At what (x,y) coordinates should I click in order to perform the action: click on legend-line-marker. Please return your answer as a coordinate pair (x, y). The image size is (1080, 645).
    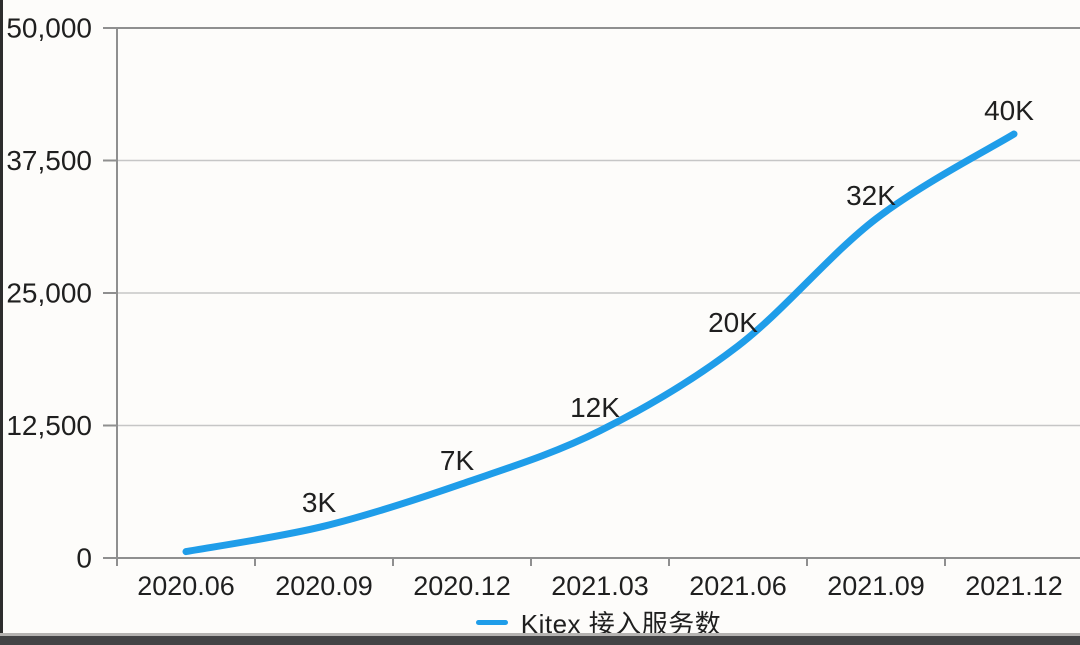
    Looking at the image, I should click on (491, 622).